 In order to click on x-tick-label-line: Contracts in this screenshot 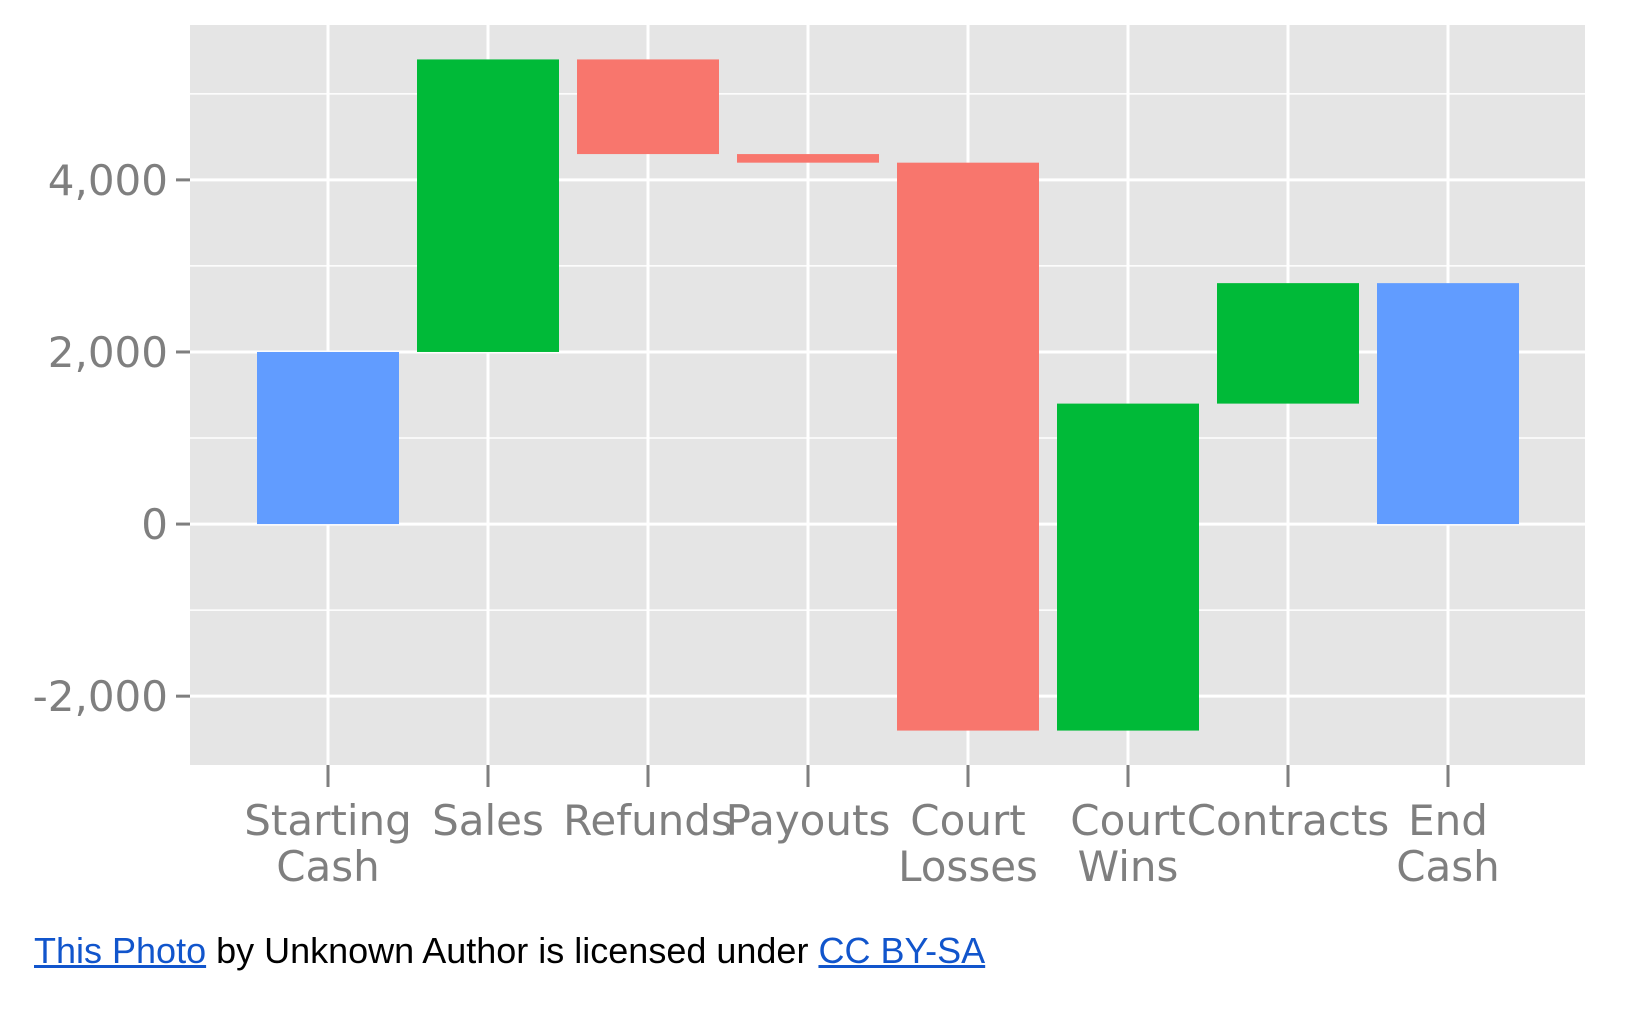, I will do `click(1288, 820)`.